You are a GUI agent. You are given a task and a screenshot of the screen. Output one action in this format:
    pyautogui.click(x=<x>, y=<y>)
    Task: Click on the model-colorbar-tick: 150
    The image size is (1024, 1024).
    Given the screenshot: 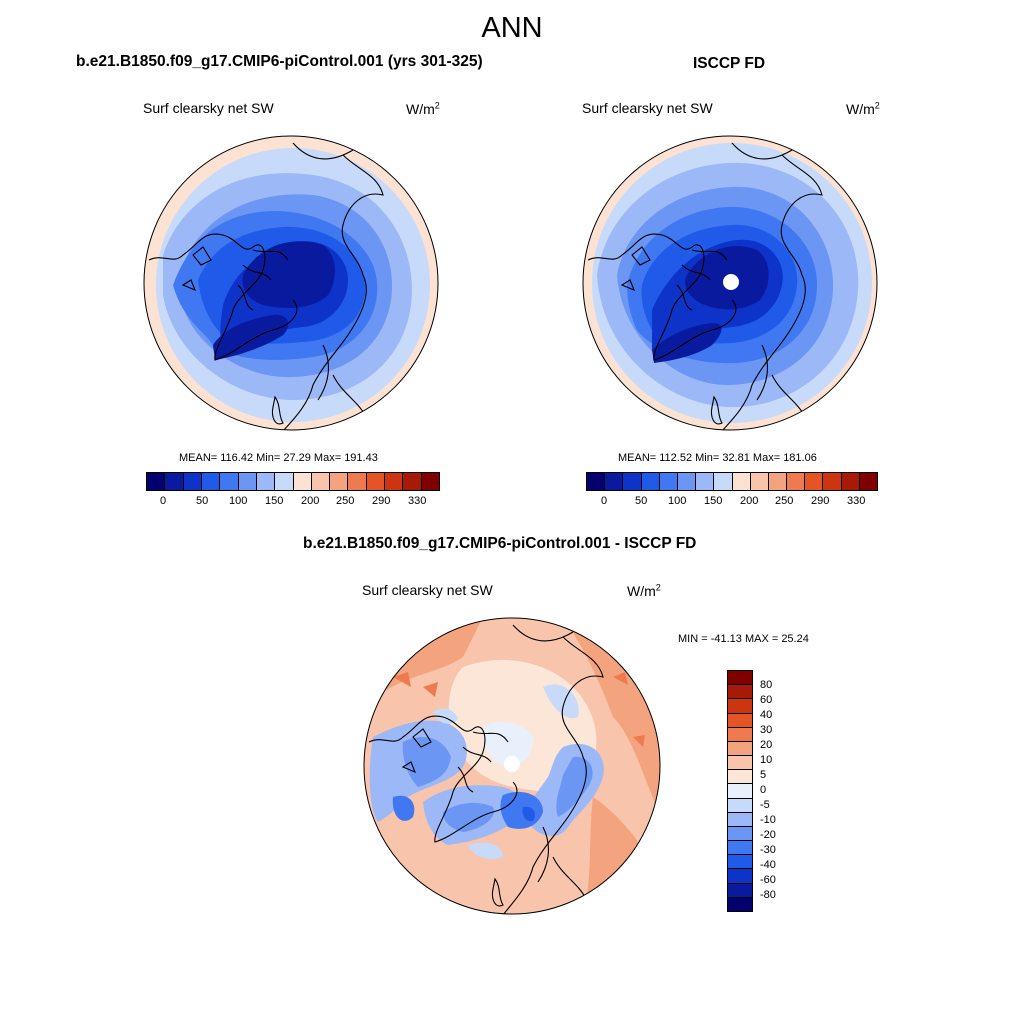 What is the action you would take?
    pyautogui.click(x=274, y=501)
    